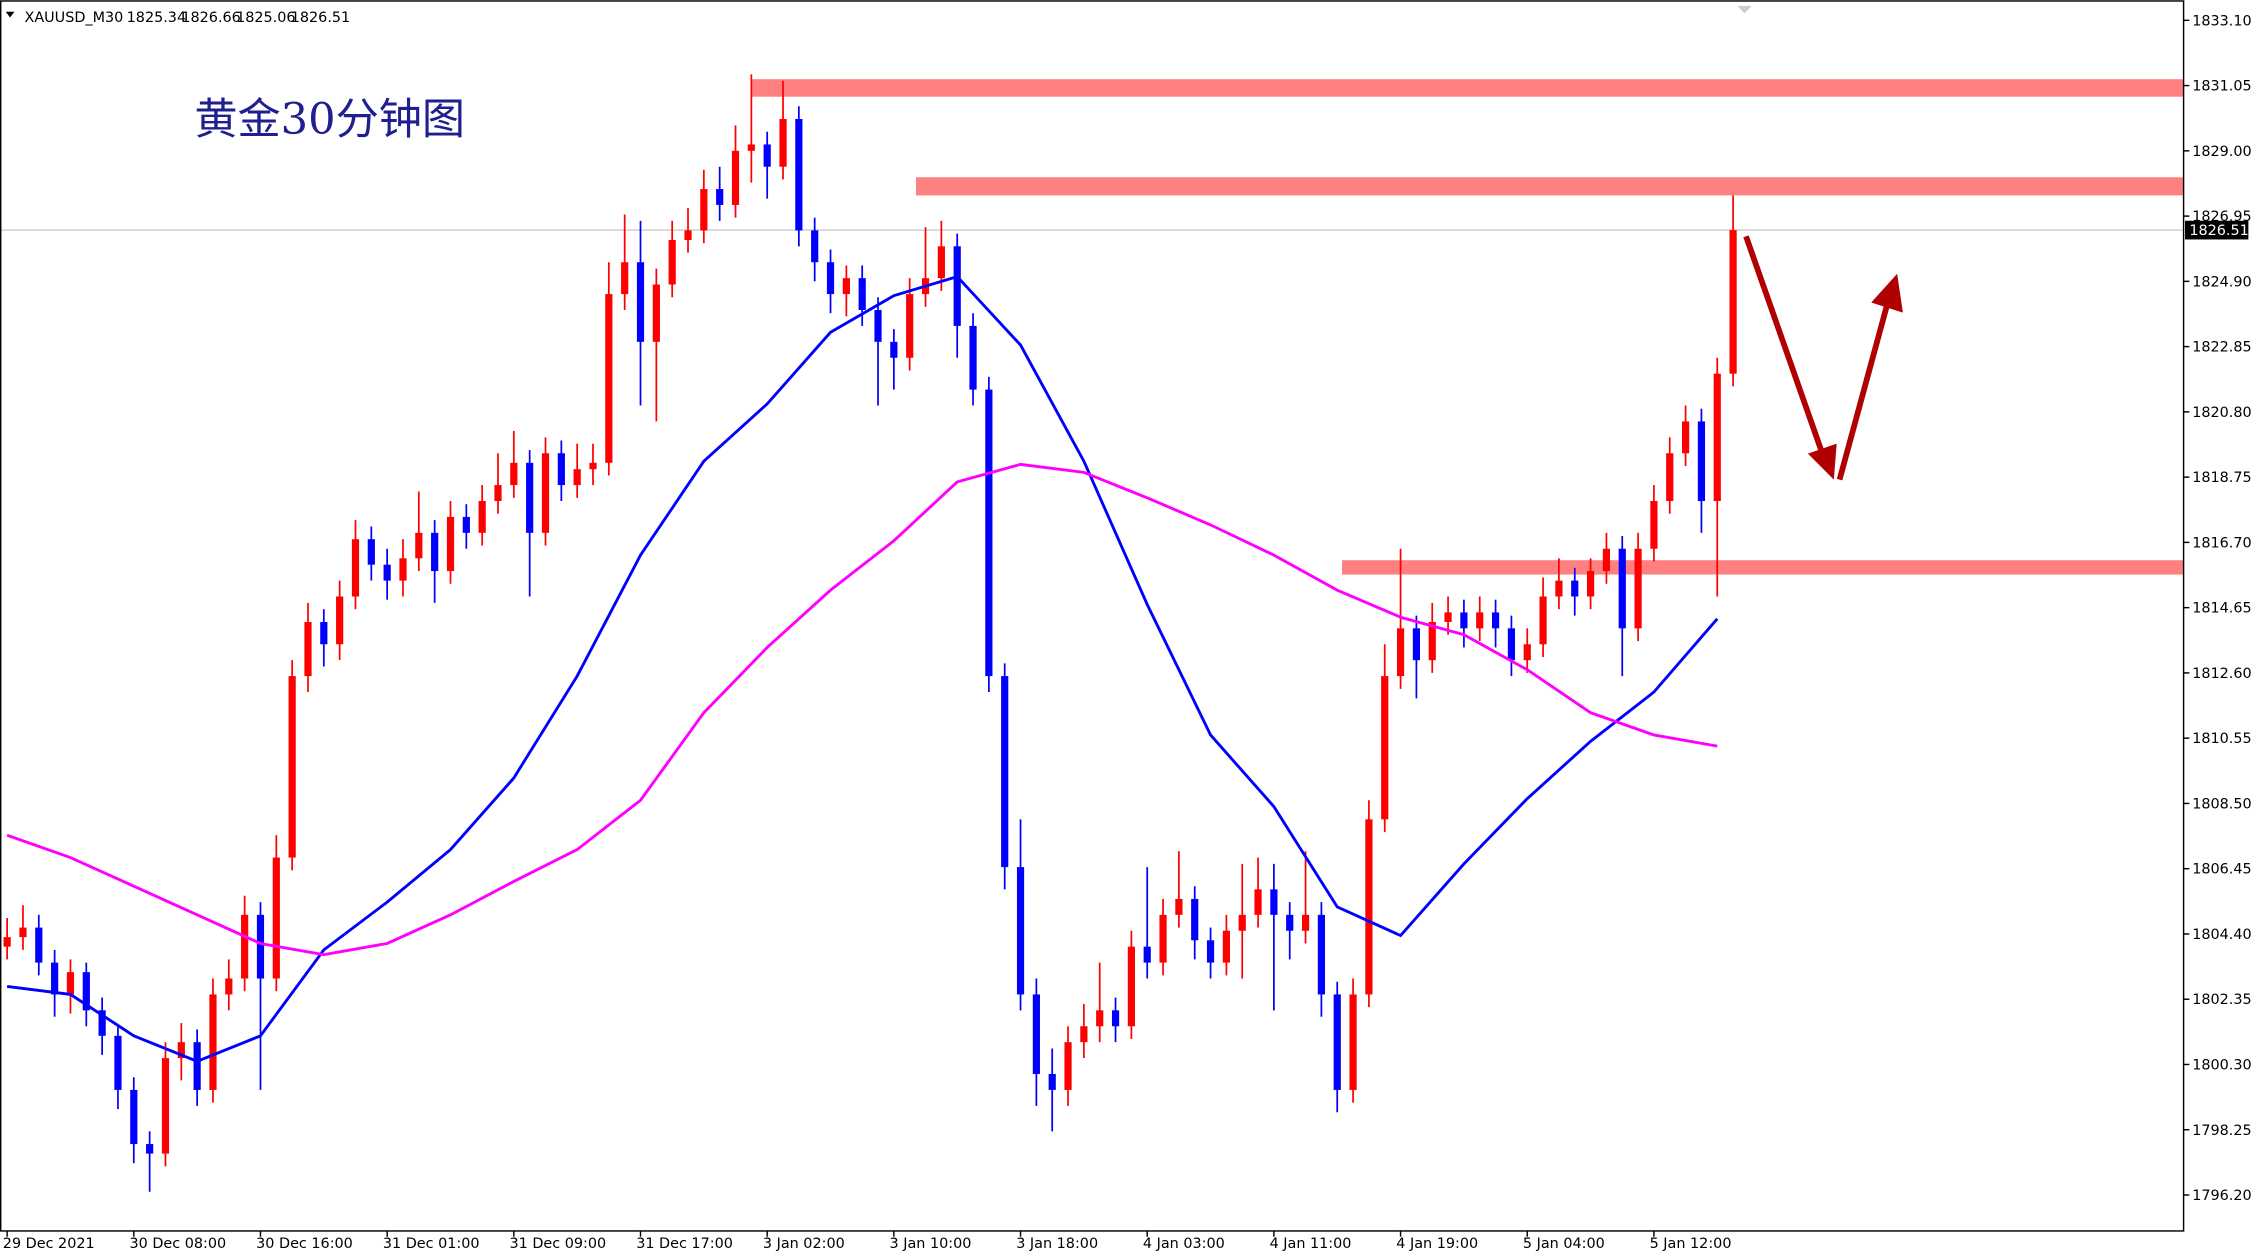 The image size is (2257, 1260). What do you see at coordinates (2221, 739) in the screenshot?
I see `y-tick-label: 1810.55` at bounding box center [2221, 739].